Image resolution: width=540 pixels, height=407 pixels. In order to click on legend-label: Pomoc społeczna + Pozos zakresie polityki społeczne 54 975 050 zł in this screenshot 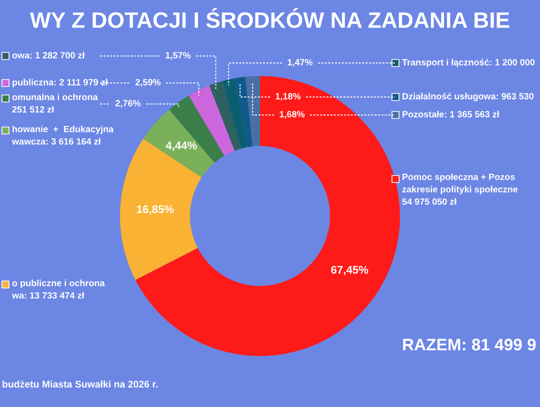, I will do `click(460, 189)`.